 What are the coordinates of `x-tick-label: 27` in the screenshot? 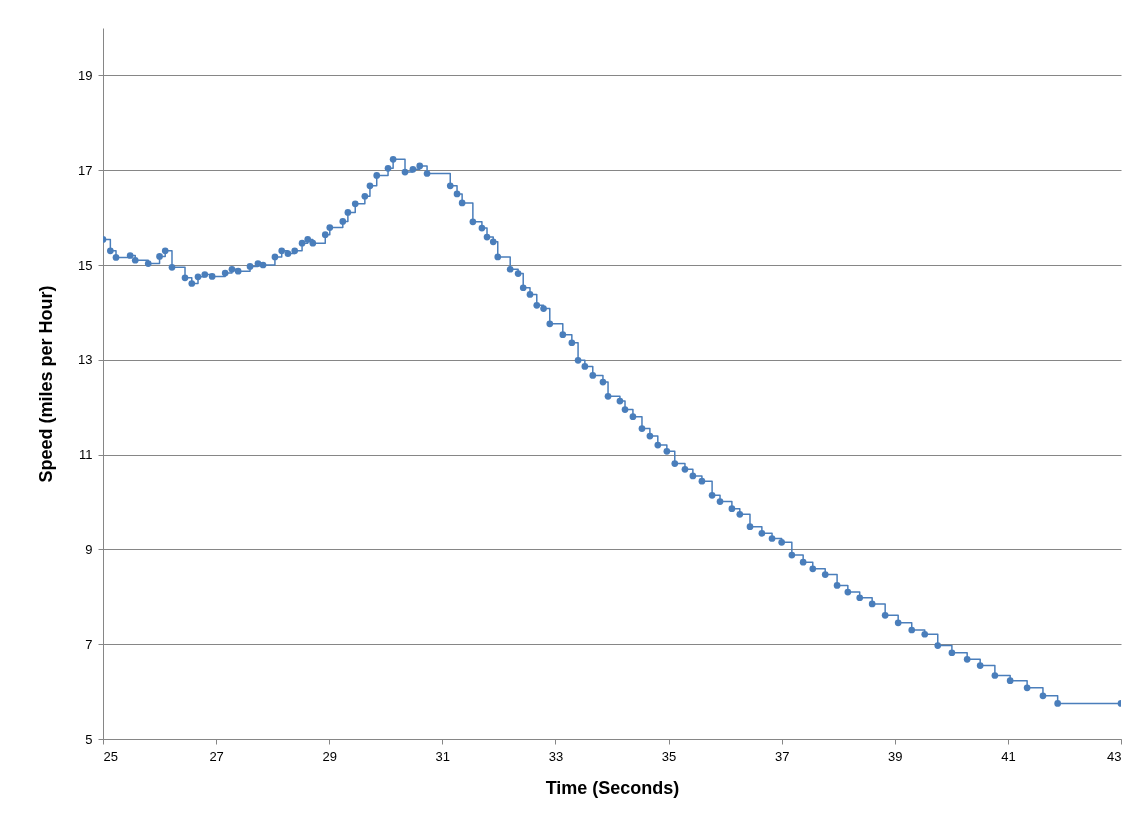 It's located at (216, 756).